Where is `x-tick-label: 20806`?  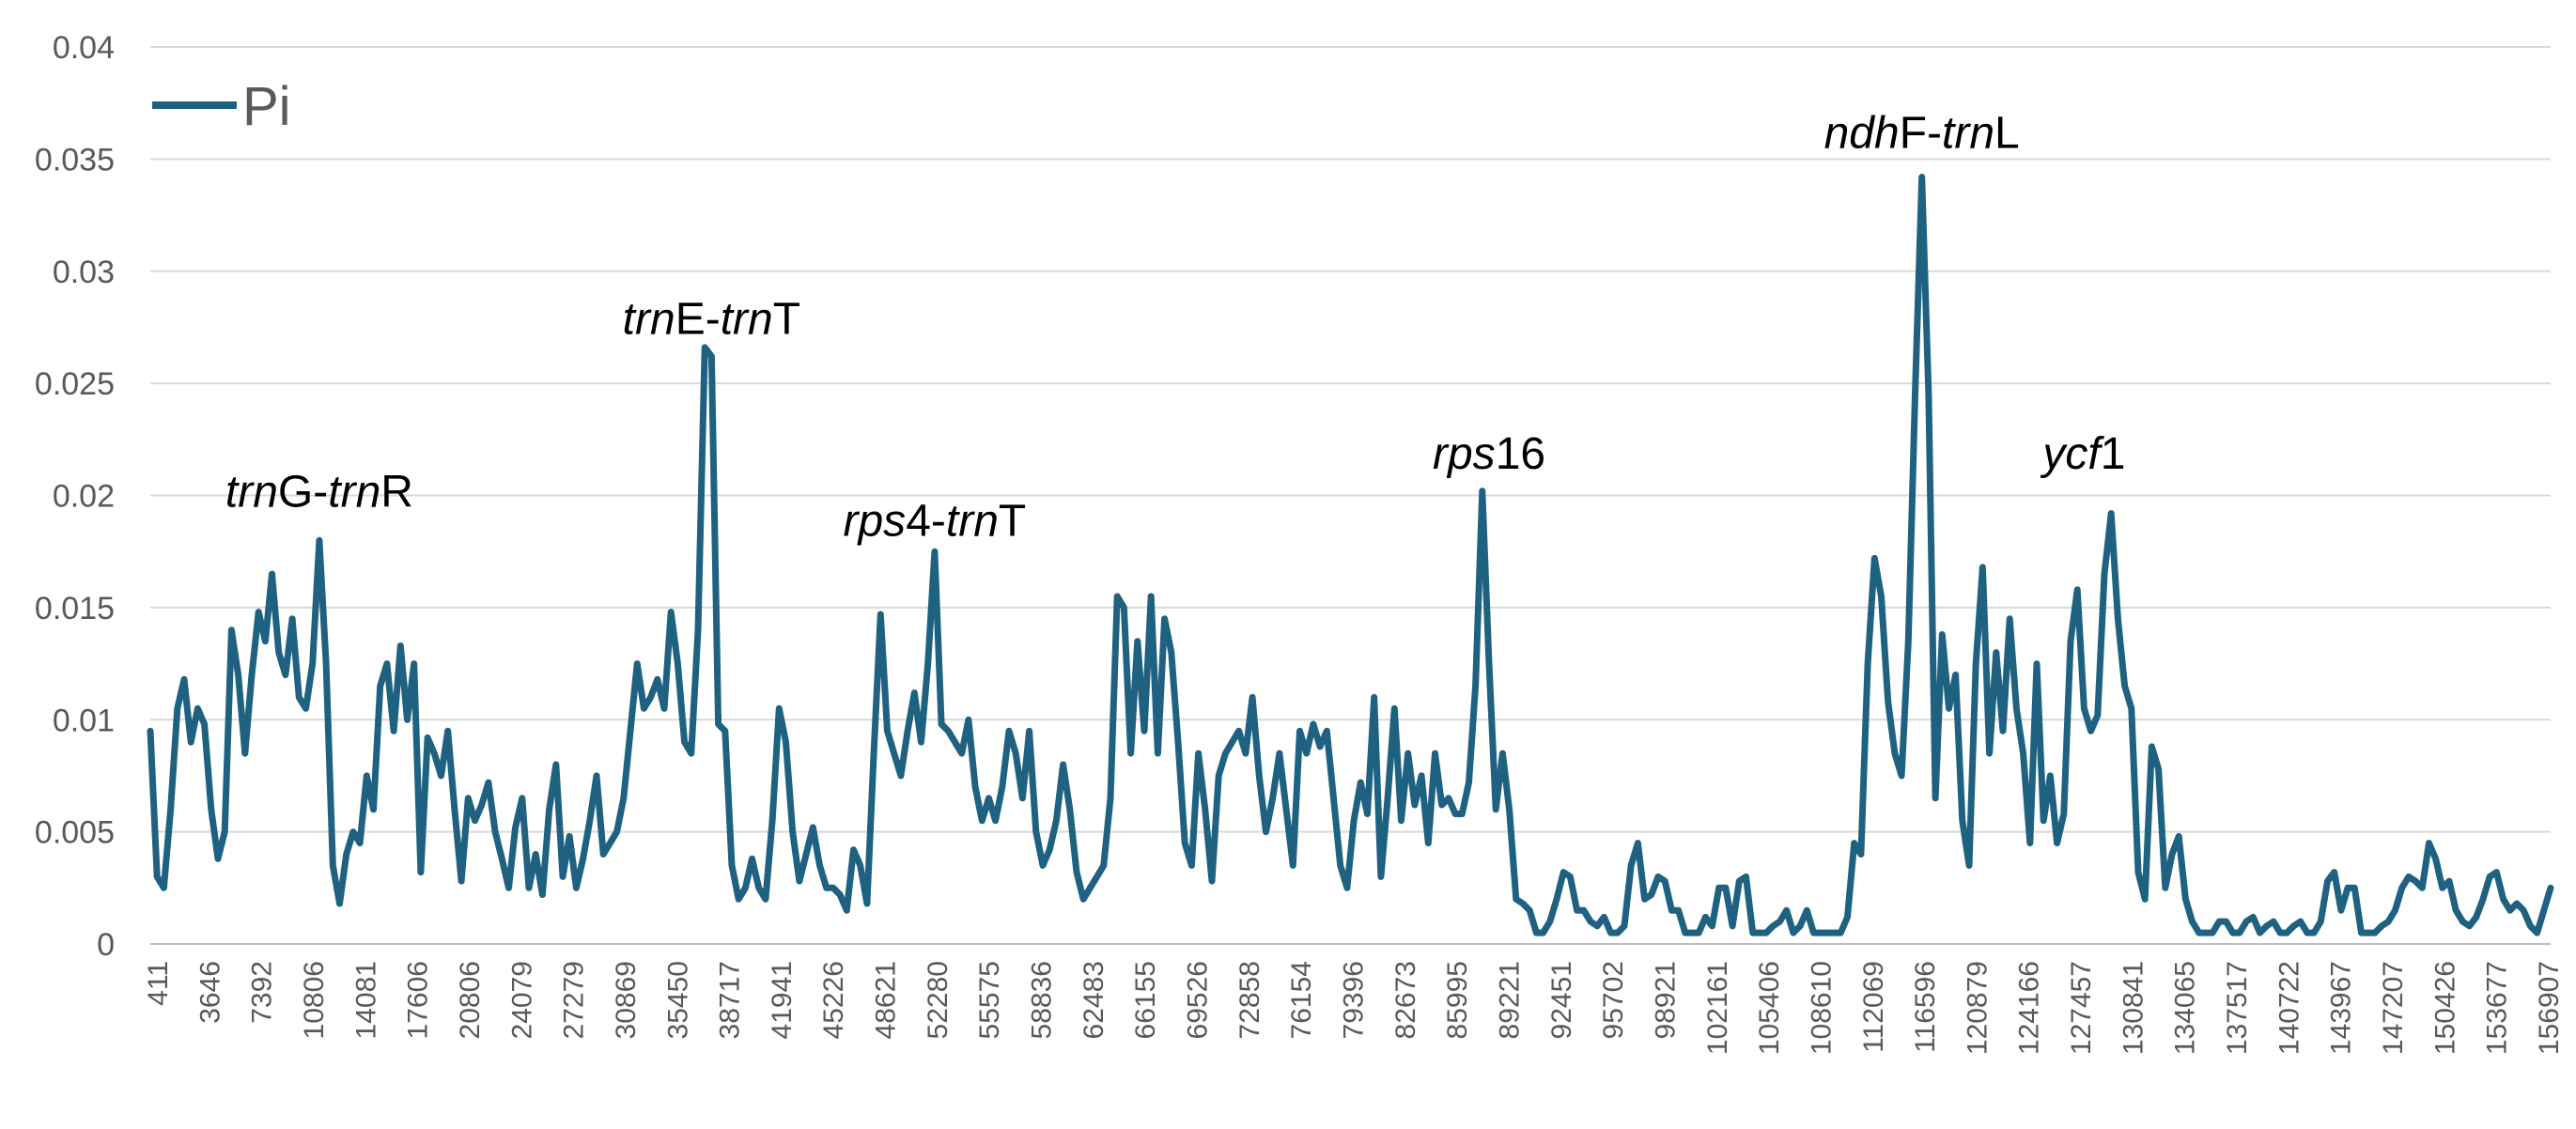 x-tick-label: 20806 is located at coordinates (471, 1000).